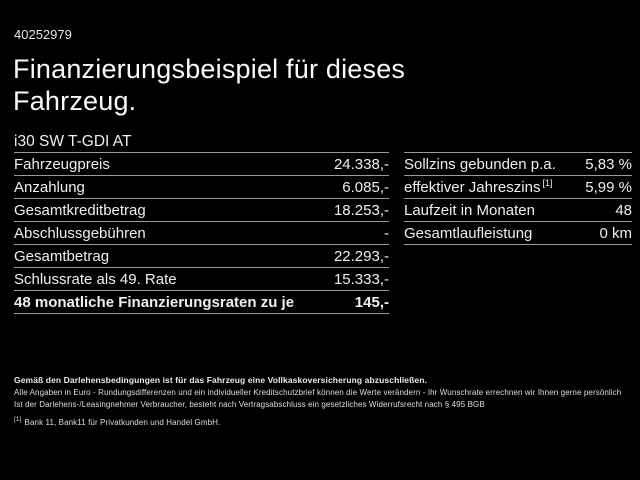  What do you see at coordinates (154, 302) in the screenshot?
I see `finance-row-label: 48 monatliche Finanzierungsraten zu je` at bounding box center [154, 302].